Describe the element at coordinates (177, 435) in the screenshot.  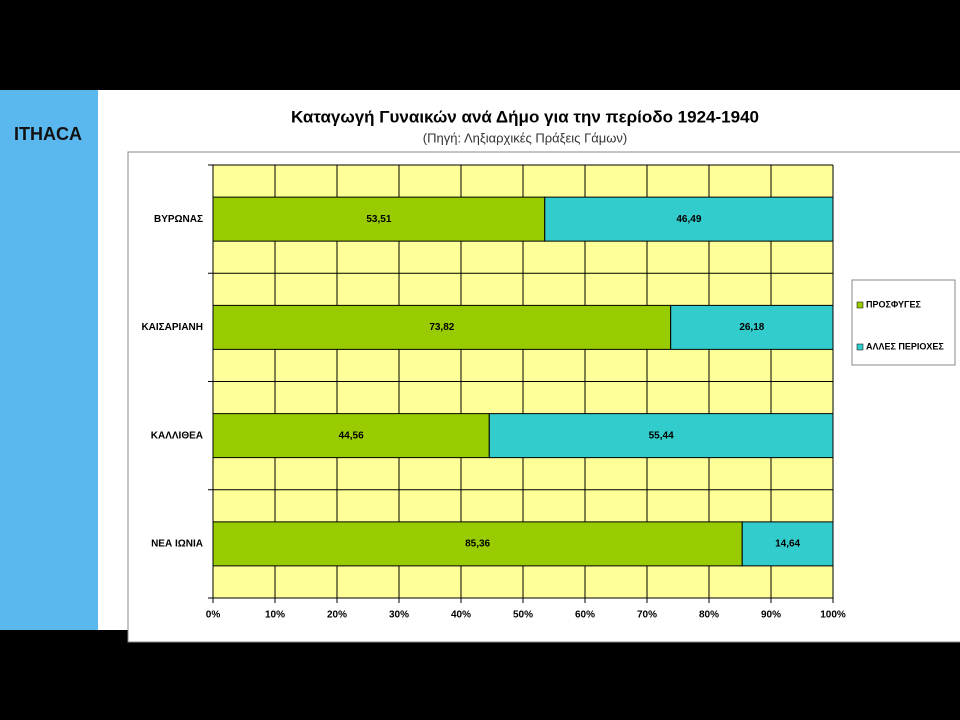
I see `y-tick-label: ΚΑΛΛΙΘΕΑ` at that location.